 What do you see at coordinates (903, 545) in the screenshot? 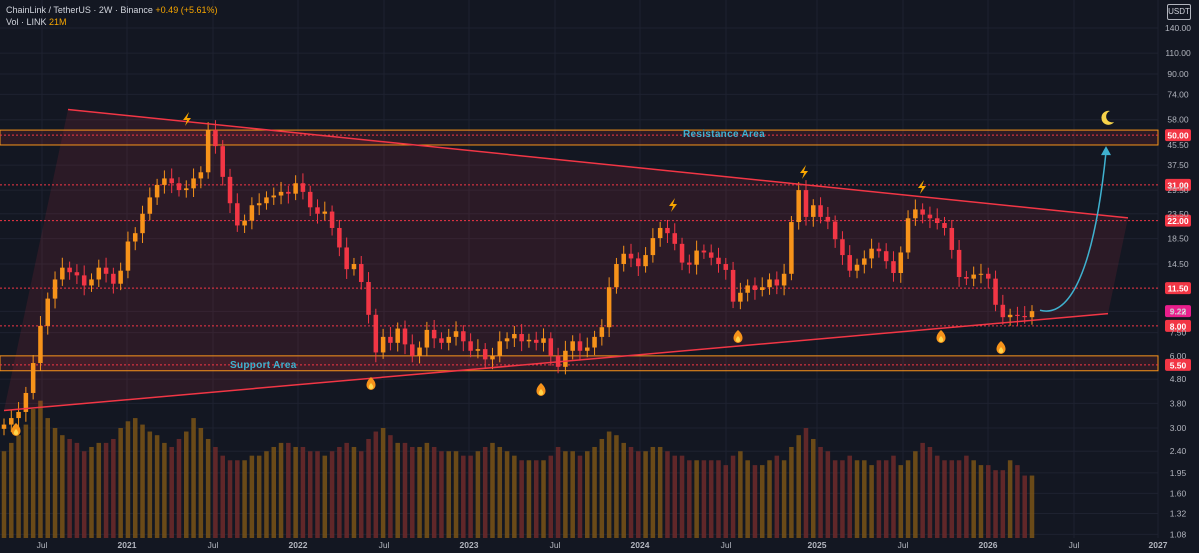
I see `x-tick-label: Jul` at bounding box center [903, 545].